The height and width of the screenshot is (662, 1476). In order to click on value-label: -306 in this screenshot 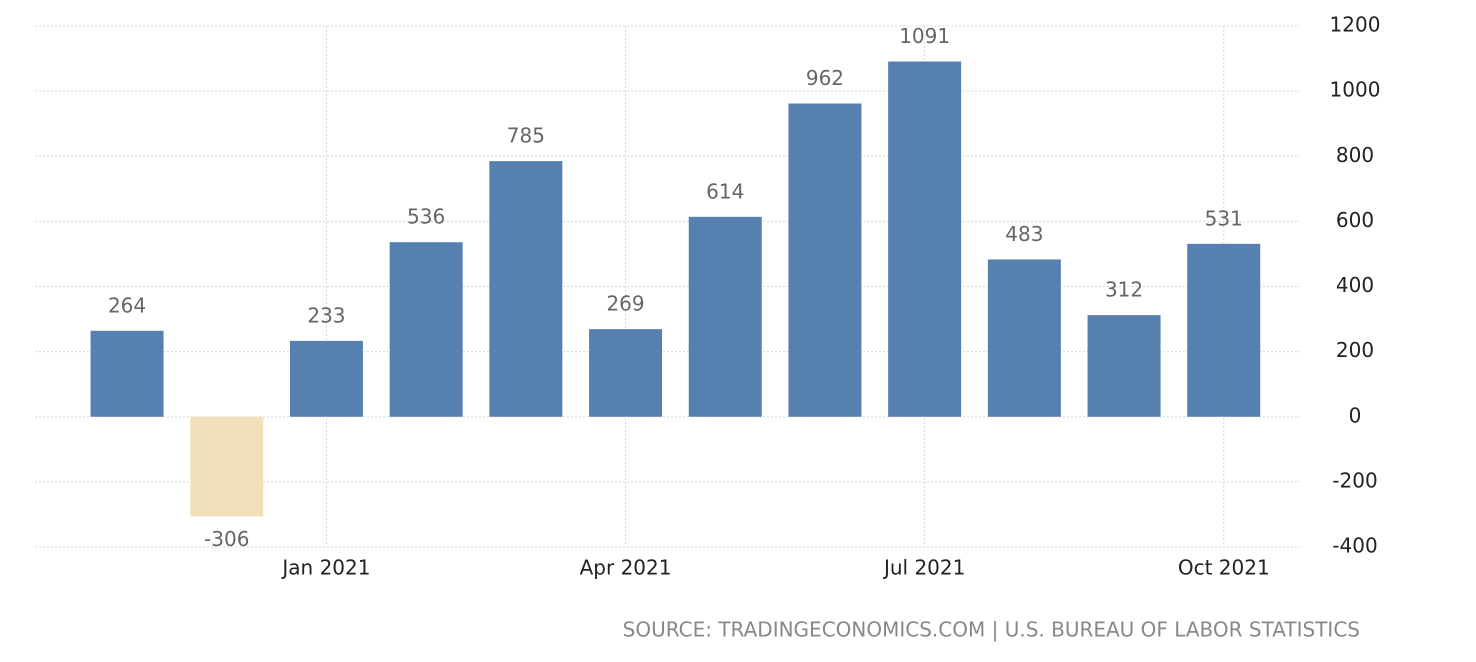, I will do `click(226, 539)`.